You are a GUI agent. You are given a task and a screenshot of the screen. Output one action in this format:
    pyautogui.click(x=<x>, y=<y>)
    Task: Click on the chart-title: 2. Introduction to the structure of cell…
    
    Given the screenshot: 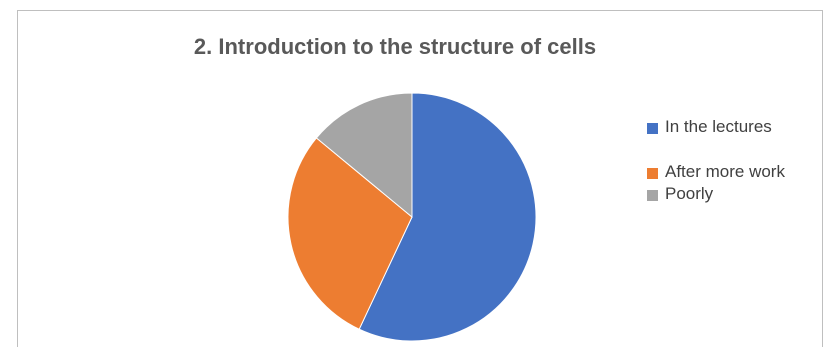 What is the action you would take?
    pyautogui.click(x=395, y=46)
    